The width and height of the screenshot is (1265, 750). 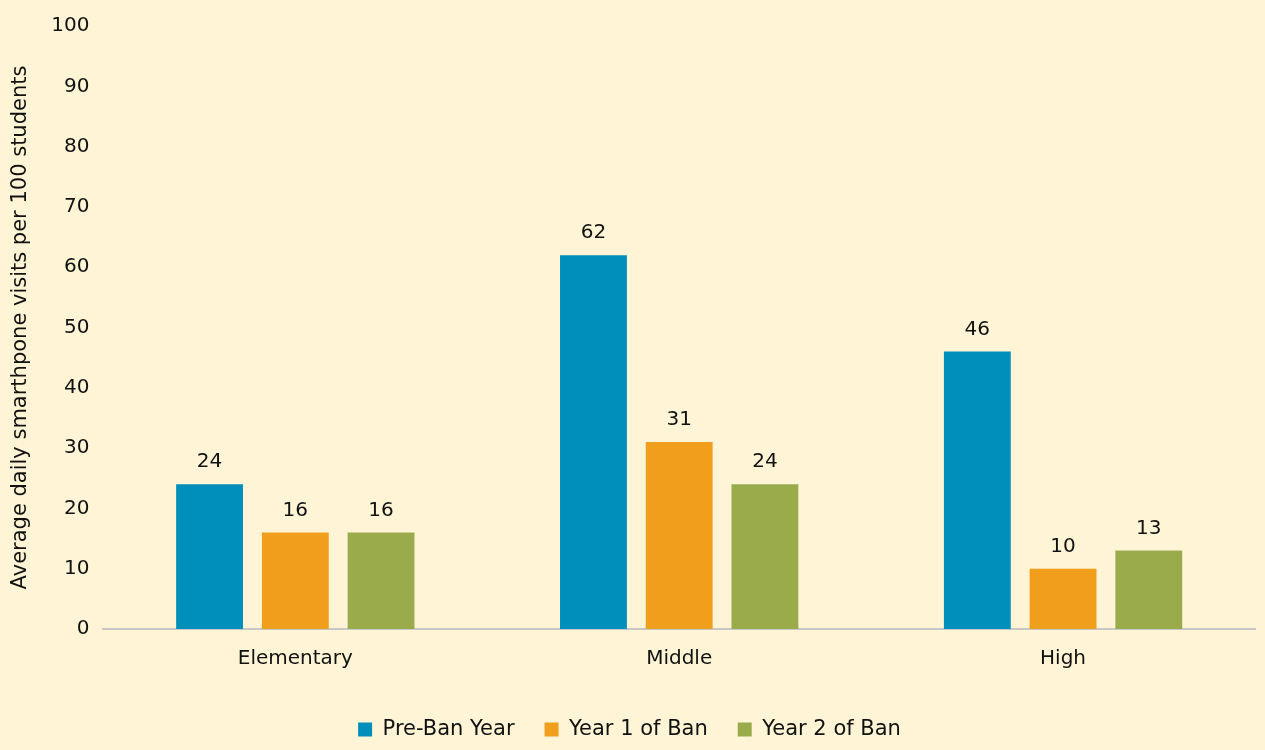 What do you see at coordinates (76, 84) in the screenshot?
I see `y-tick-label: 90` at bounding box center [76, 84].